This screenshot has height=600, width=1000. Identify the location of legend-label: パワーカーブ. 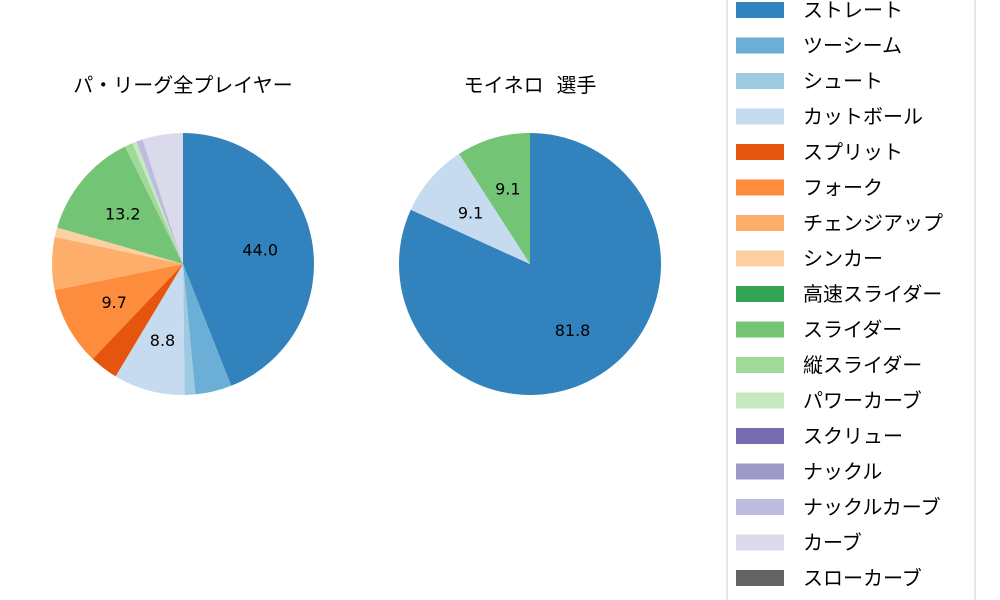
(862, 401).